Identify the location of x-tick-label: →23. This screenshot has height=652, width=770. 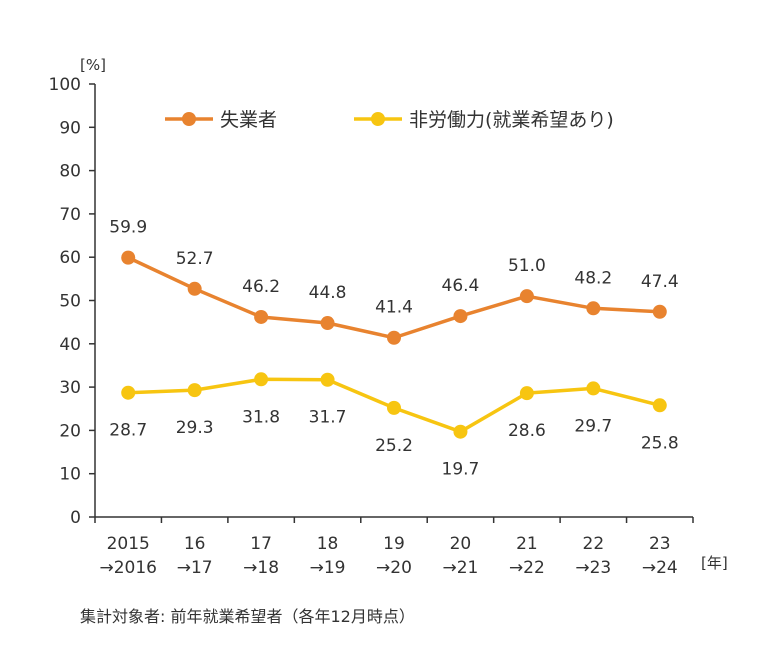
(593, 568).